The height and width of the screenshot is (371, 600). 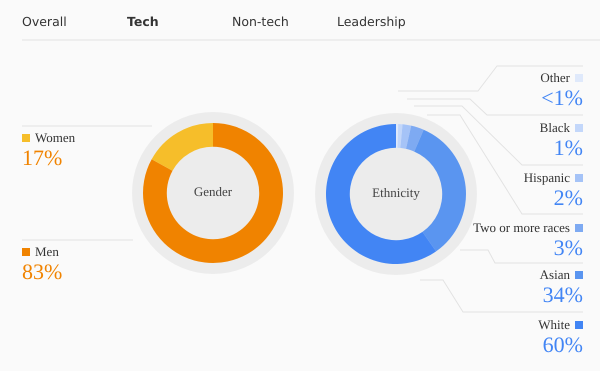 What do you see at coordinates (47, 252) in the screenshot?
I see `legend-label: Men` at bounding box center [47, 252].